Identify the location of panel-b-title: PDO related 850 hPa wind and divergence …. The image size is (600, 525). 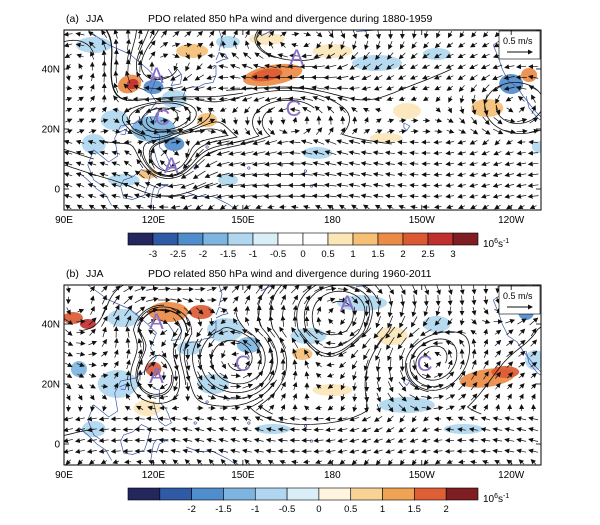
(290, 274).